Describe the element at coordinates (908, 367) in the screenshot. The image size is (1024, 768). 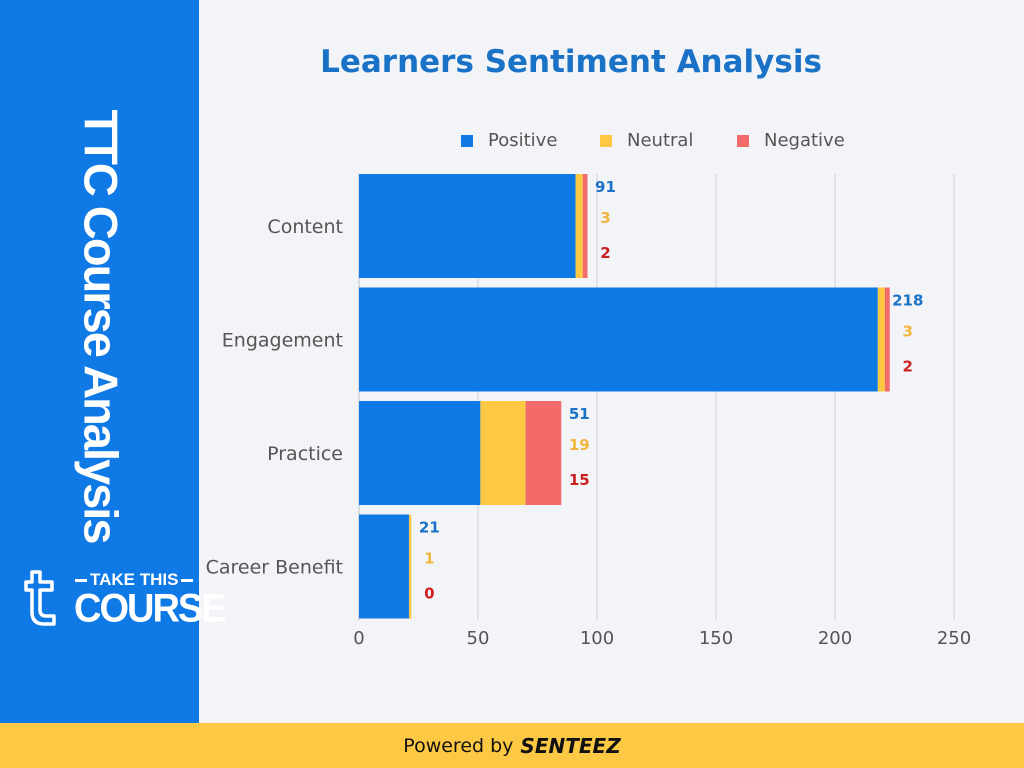
I see `data-label-engagement-negative: 2` at that location.